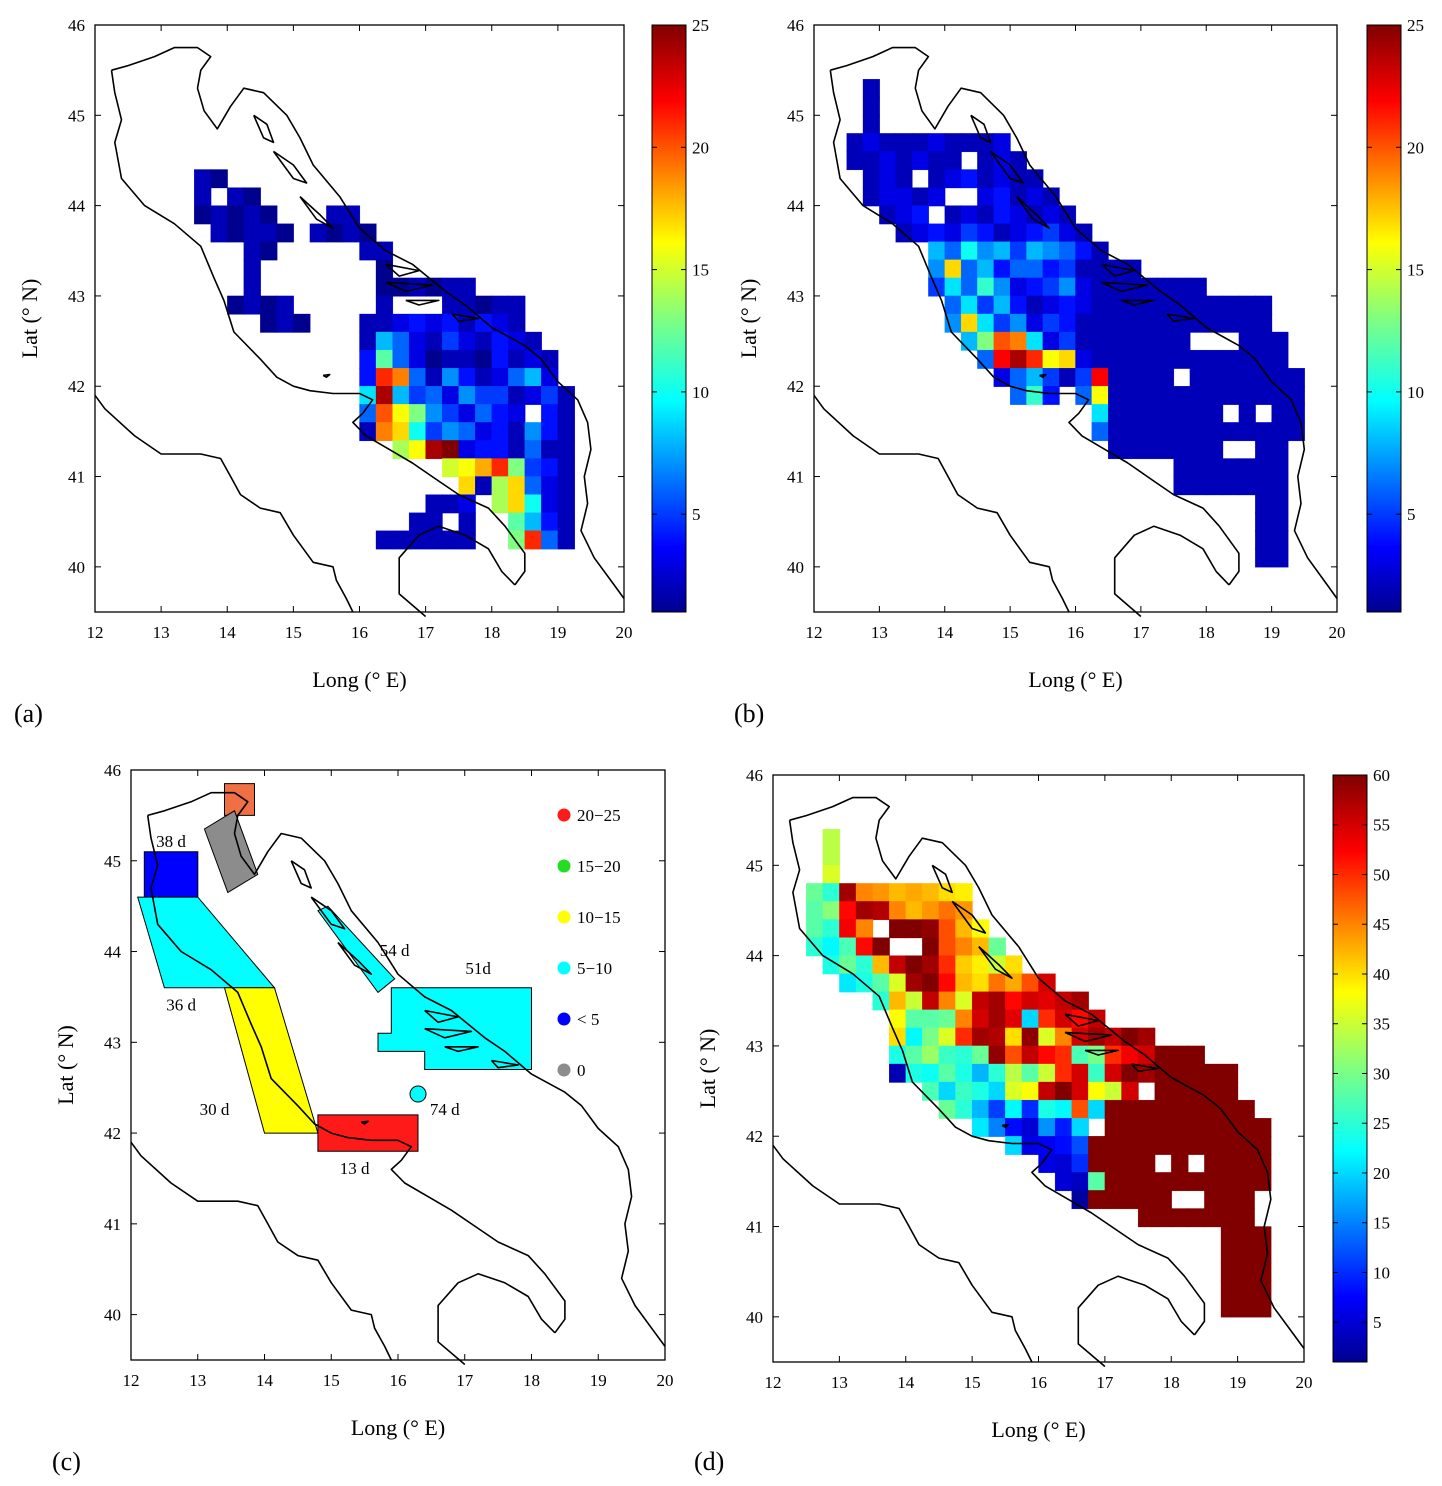 Image resolution: width=1442 pixels, height=1486 pixels. What do you see at coordinates (1415, 270) in the screenshot?
I see `colorbar-tick-label: 15` at bounding box center [1415, 270].